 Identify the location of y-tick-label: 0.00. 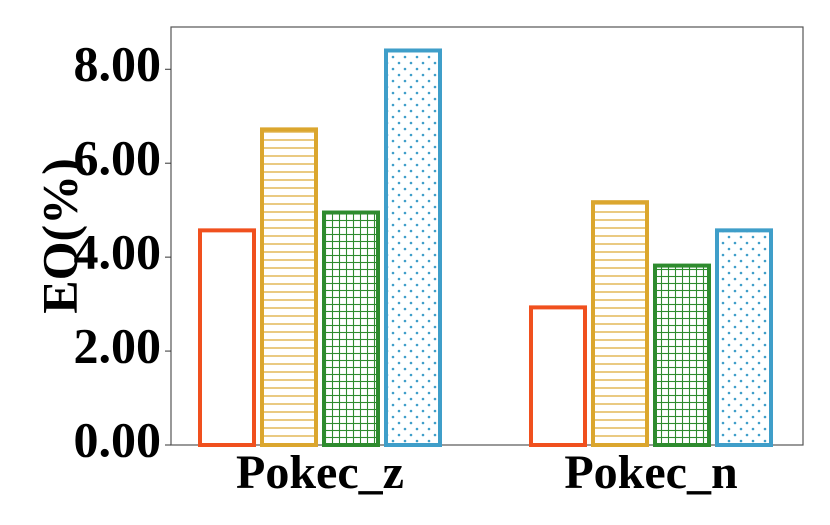
(118, 439).